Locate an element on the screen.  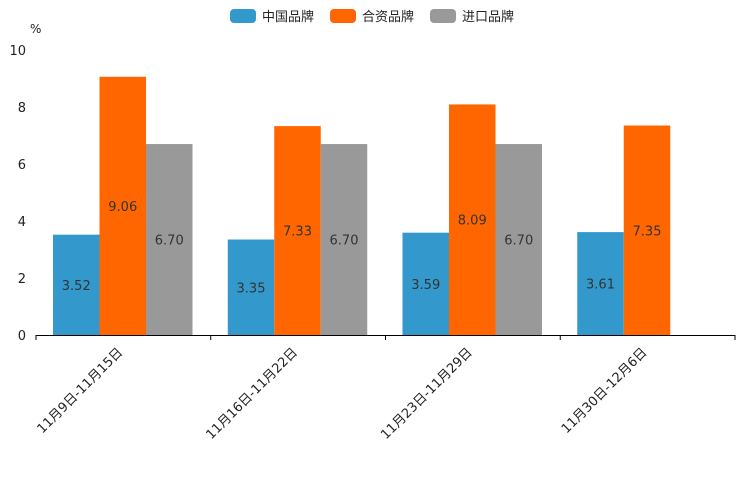
data-label: 7.35 is located at coordinates (647, 231).